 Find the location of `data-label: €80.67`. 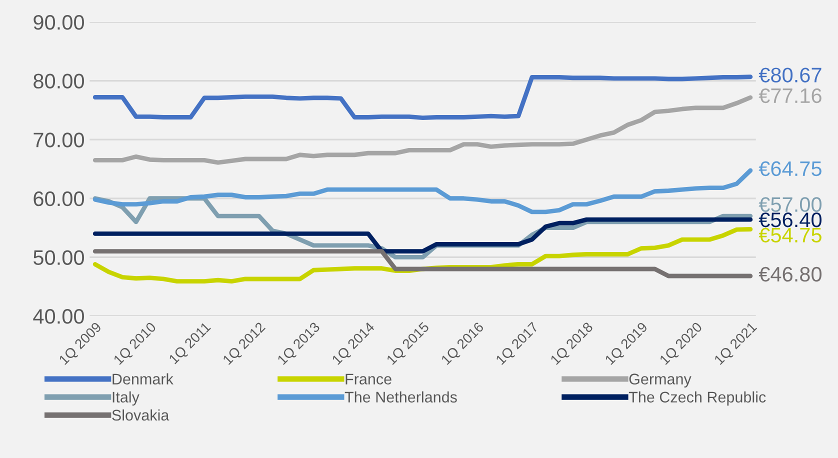

data-label: €80.67 is located at coordinates (790, 75).